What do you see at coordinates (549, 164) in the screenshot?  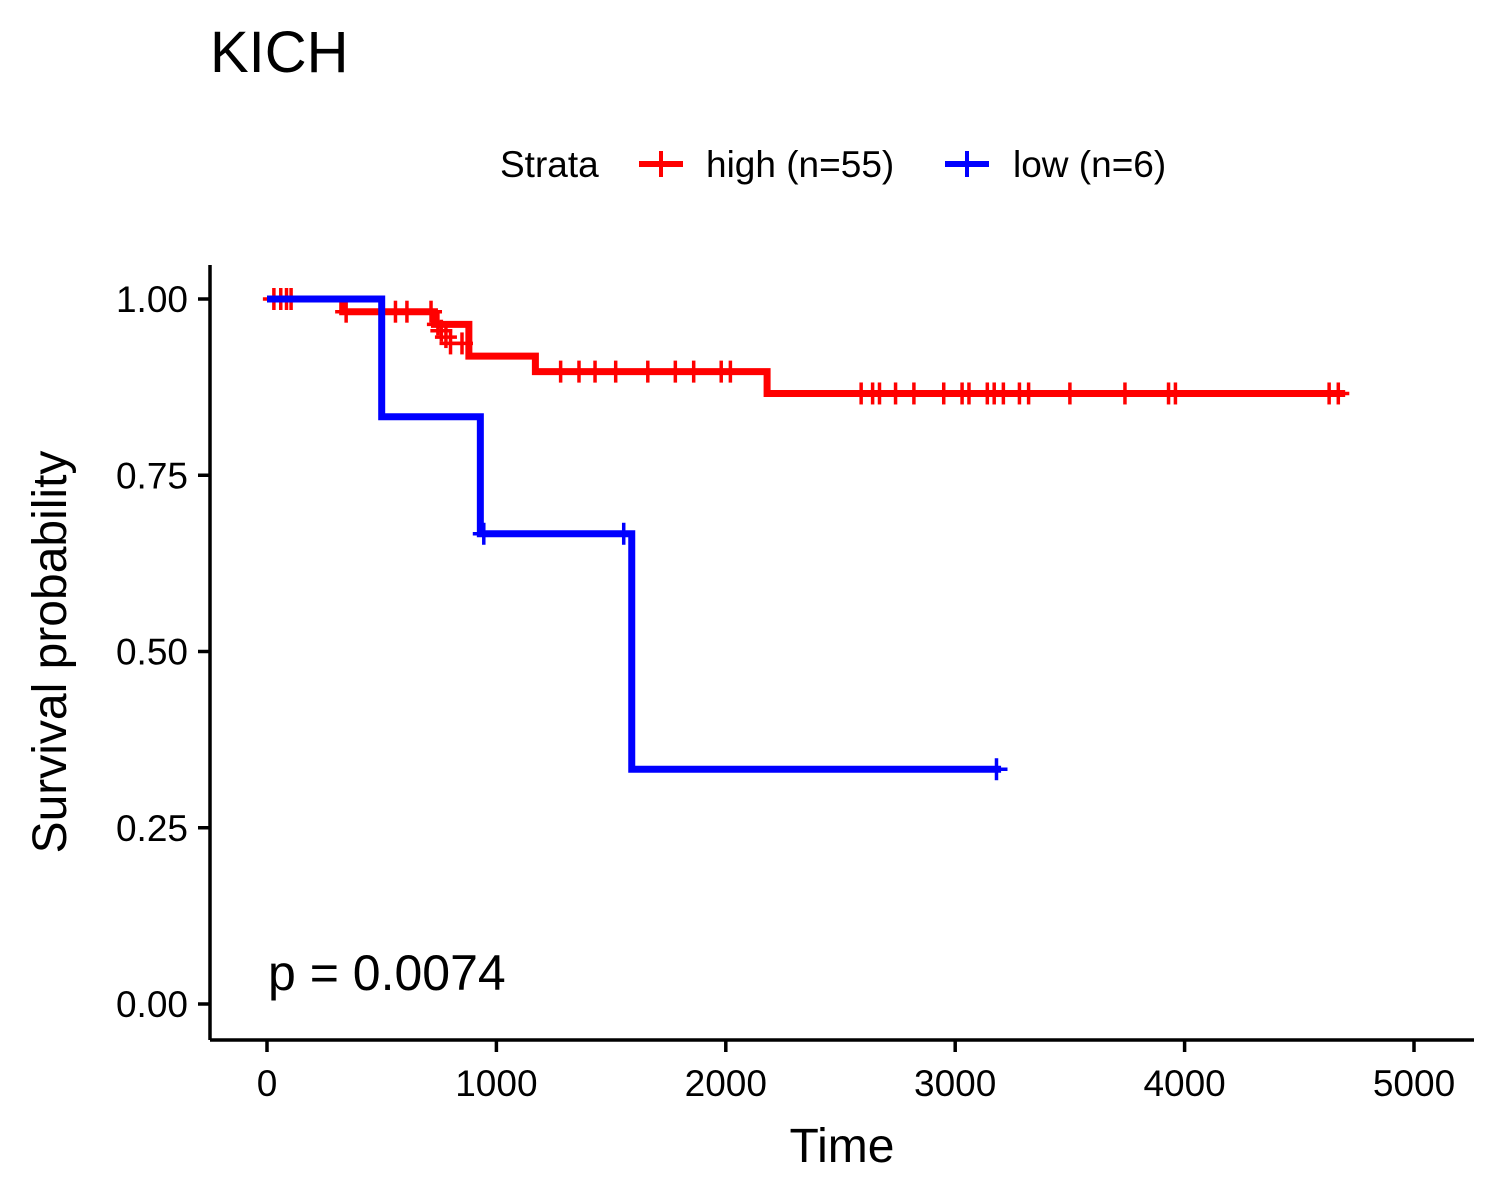 I see `legend-title: Strata` at bounding box center [549, 164].